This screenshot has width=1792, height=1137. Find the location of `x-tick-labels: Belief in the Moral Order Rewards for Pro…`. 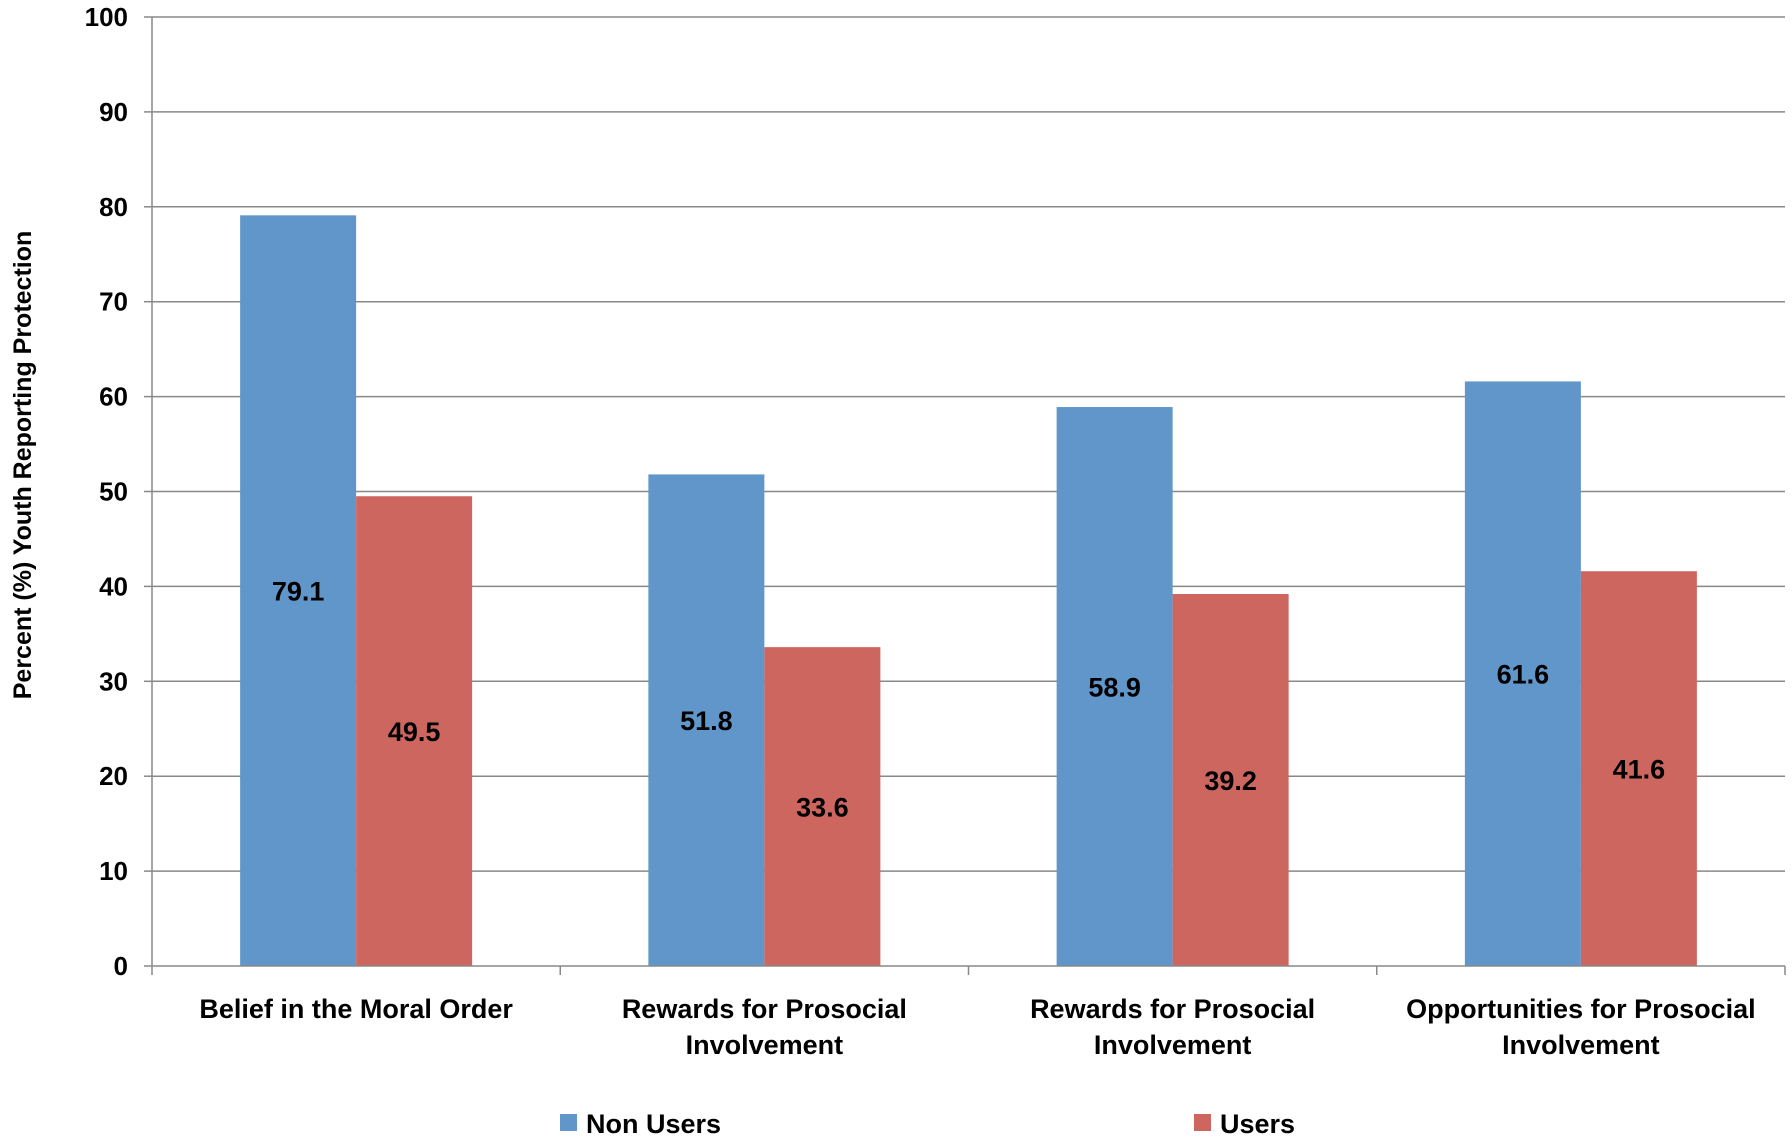

x-tick-labels: Belief in the Moral Order Rewards for Pro… is located at coordinates (977, 1027).